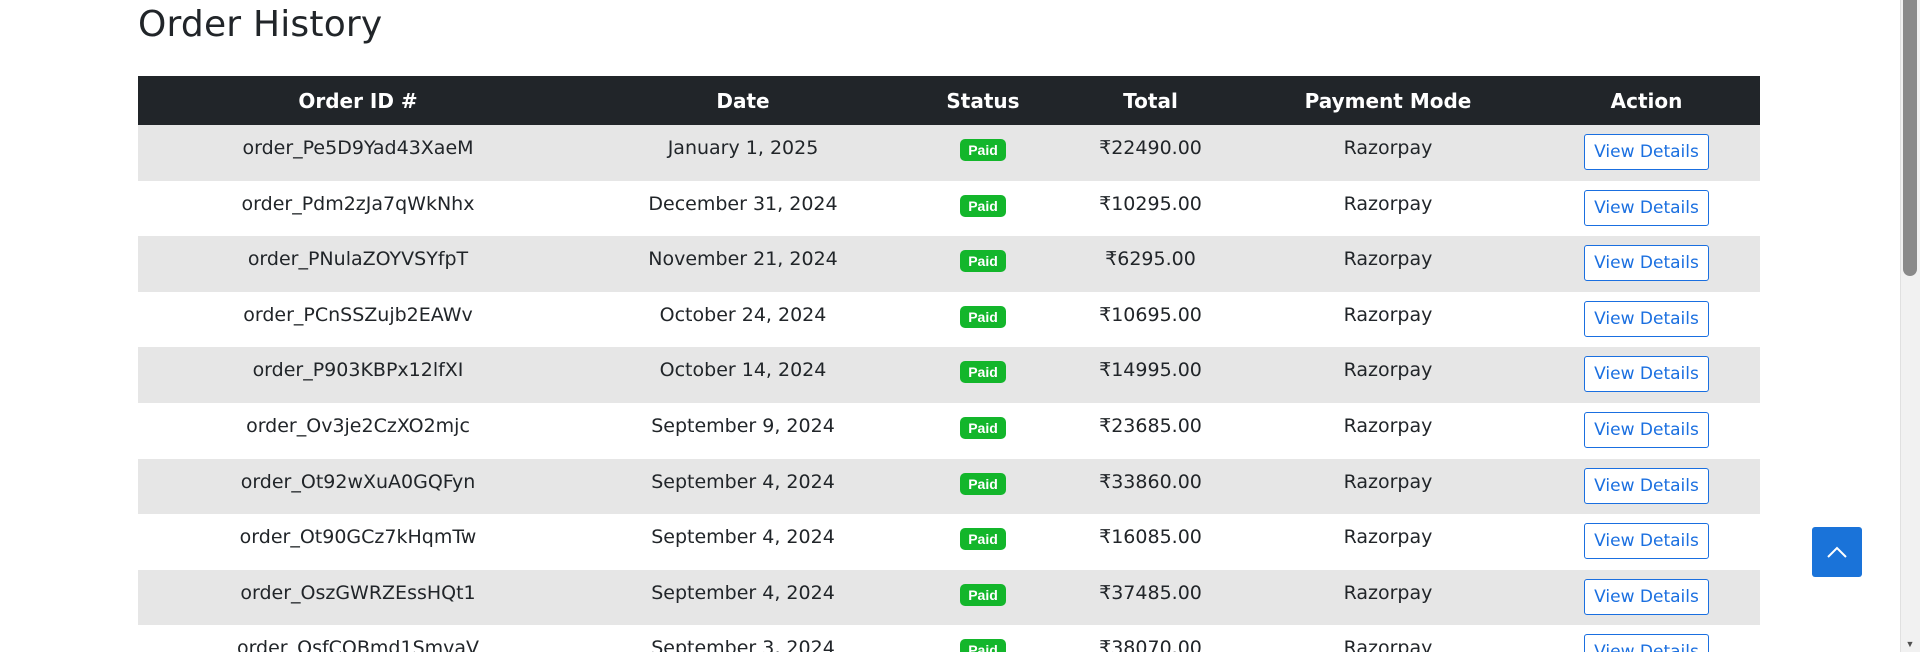  Describe the element at coordinates (1150, 314) in the screenshot. I see `total-cell: ₹10695.00` at that location.